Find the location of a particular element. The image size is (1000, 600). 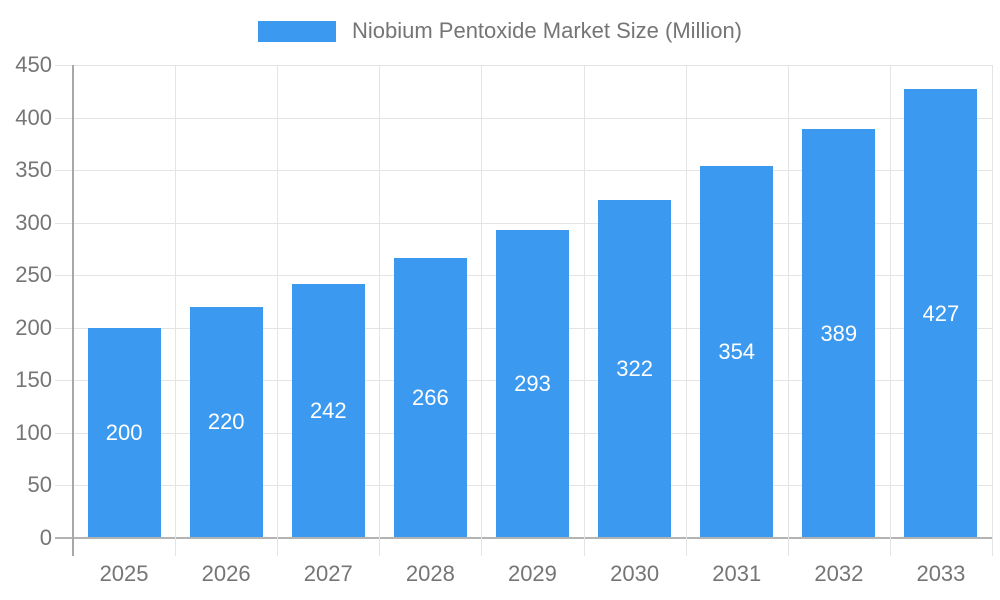

chart-legend: Niobium Pentoxide Market Size (Million) is located at coordinates (500, 31).